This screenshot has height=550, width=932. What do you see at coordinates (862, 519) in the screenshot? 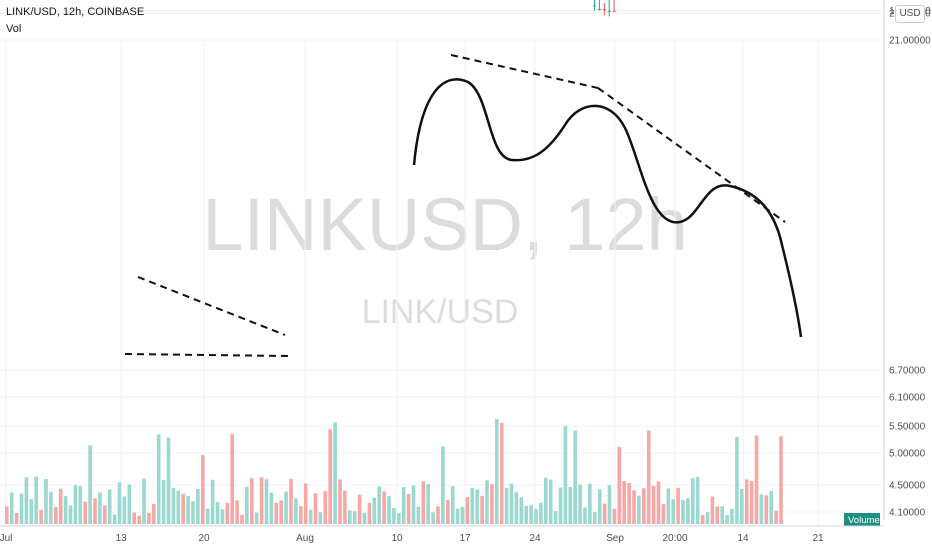
I see `volume-tag: Volume` at bounding box center [862, 519].